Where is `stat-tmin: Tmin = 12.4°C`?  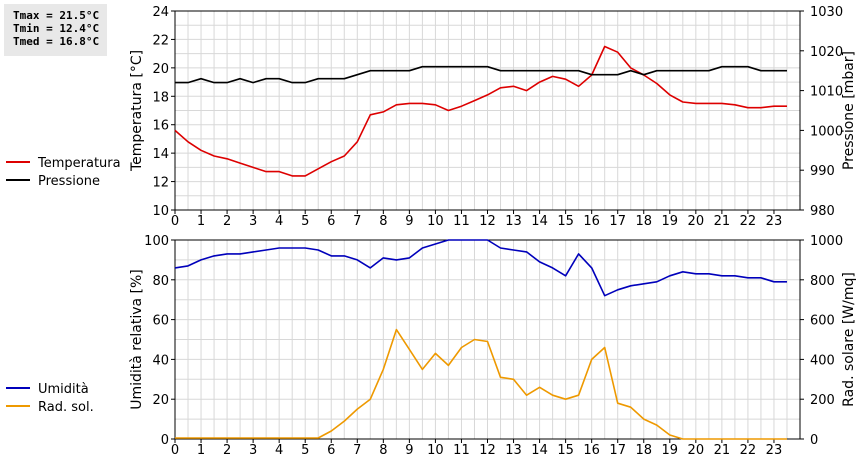
stat-tmin: Tmin = 12.4°C is located at coordinates (56, 28).